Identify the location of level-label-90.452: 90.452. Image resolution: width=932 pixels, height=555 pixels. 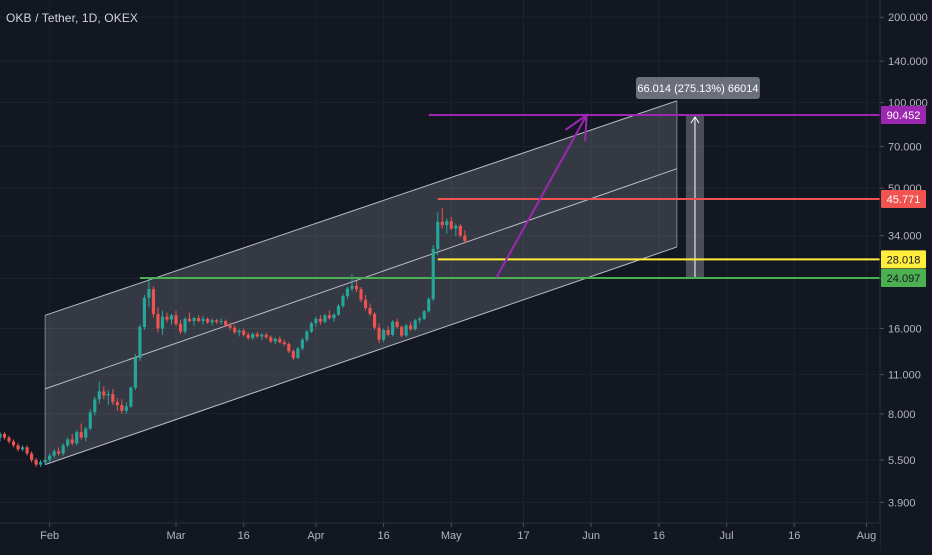
(904, 116).